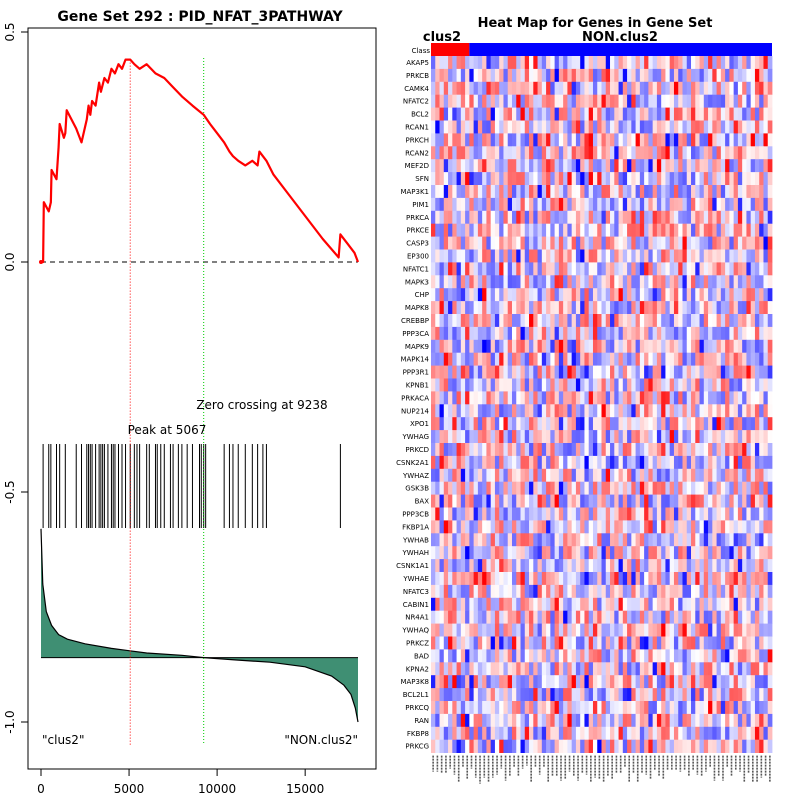 Image resolution: width=800 pixels, height=800 pixels. I want to click on gene-label: AKAP5, so click(417, 63).